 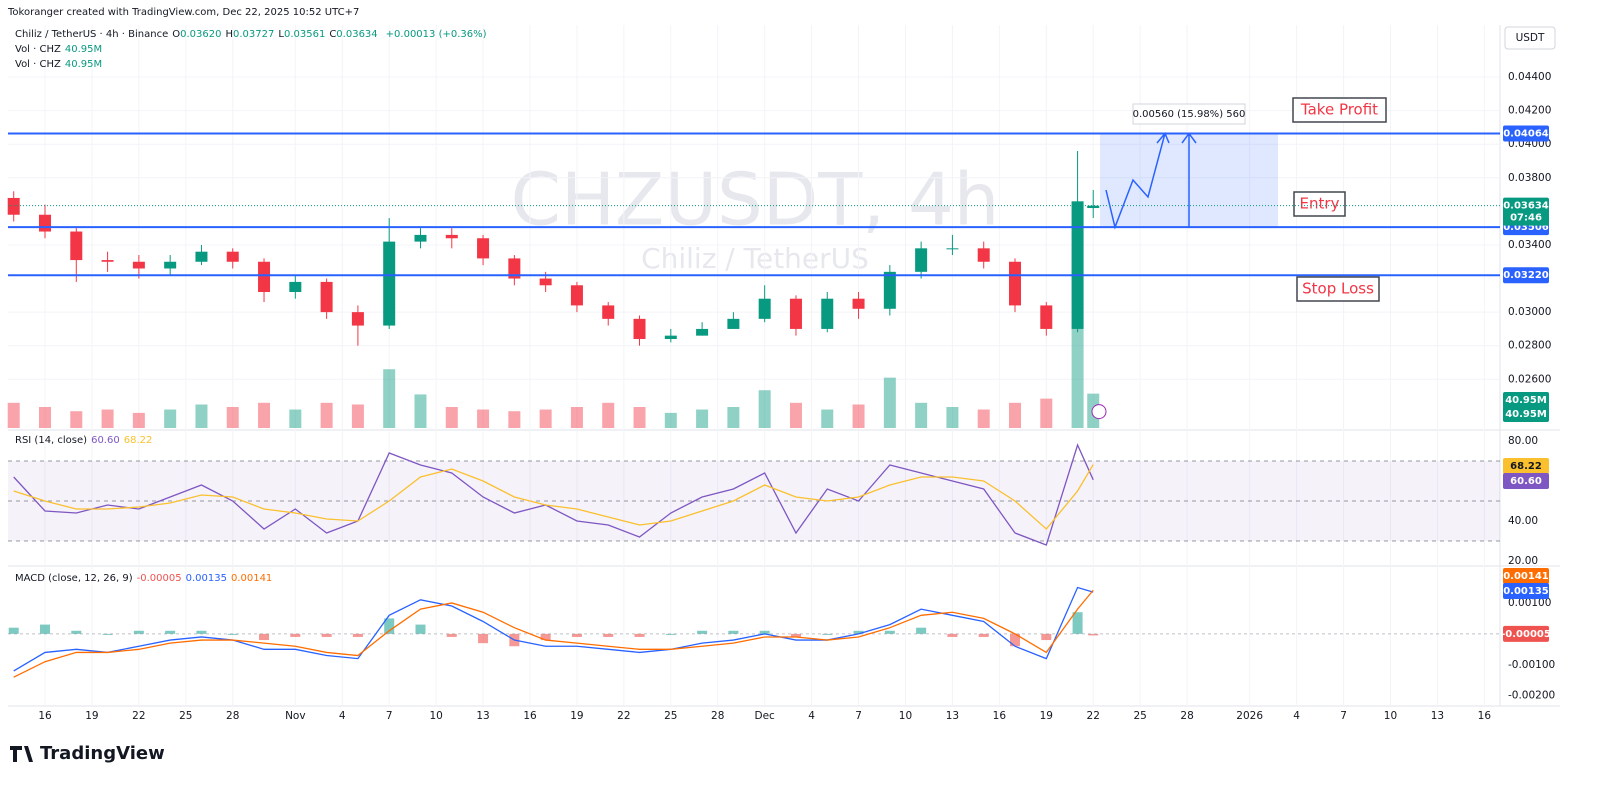 What do you see at coordinates (1526, 275) in the screenshot?
I see `level-label: 0.03220` at bounding box center [1526, 275].